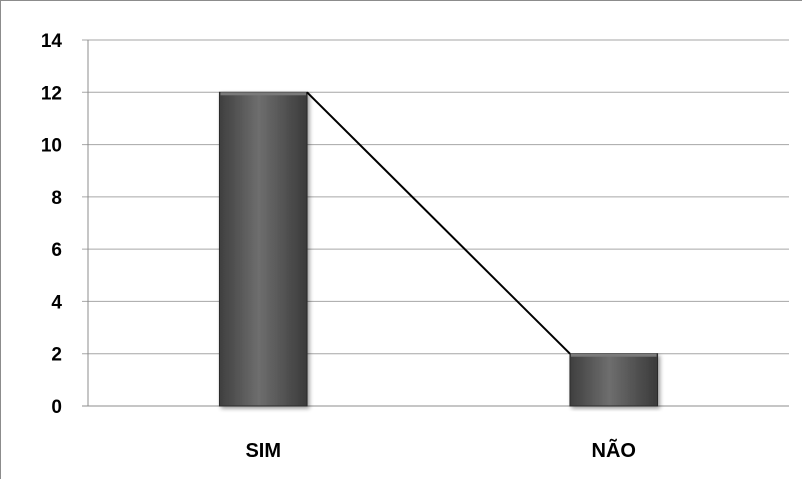 The width and height of the screenshot is (802, 485). Describe the element at coordinates (56, 302) in the screenshot. I see `y-tick-label: 4` at that location.